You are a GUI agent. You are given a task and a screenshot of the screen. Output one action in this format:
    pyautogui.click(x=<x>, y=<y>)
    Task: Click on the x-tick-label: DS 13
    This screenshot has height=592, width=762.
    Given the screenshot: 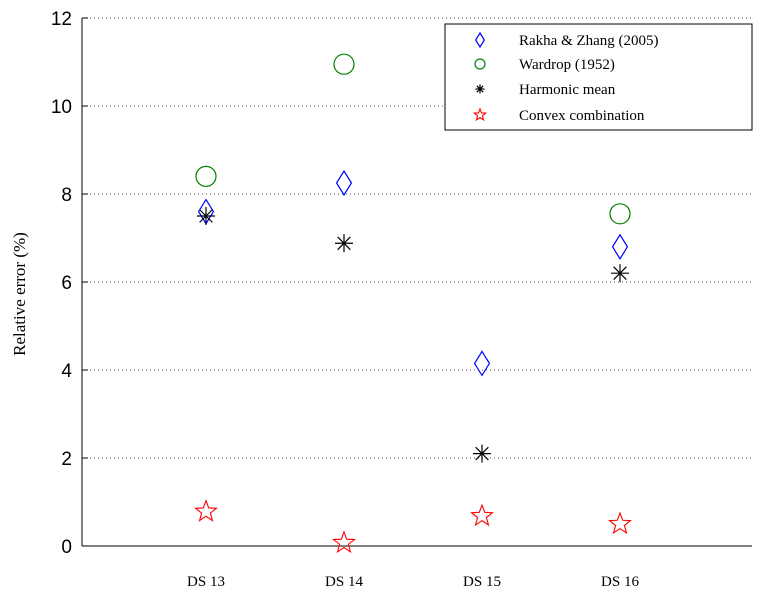 What is the action you would take?
    pyautogui.click(x=206, y=582)
    